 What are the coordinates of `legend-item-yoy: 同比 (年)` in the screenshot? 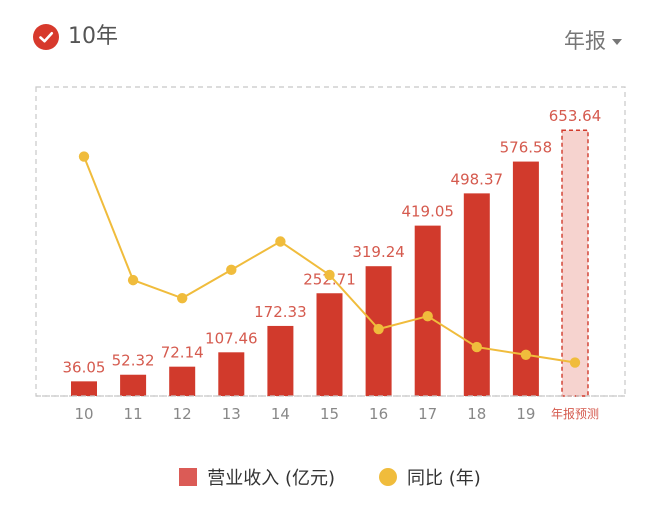 It's located at (430, 477).